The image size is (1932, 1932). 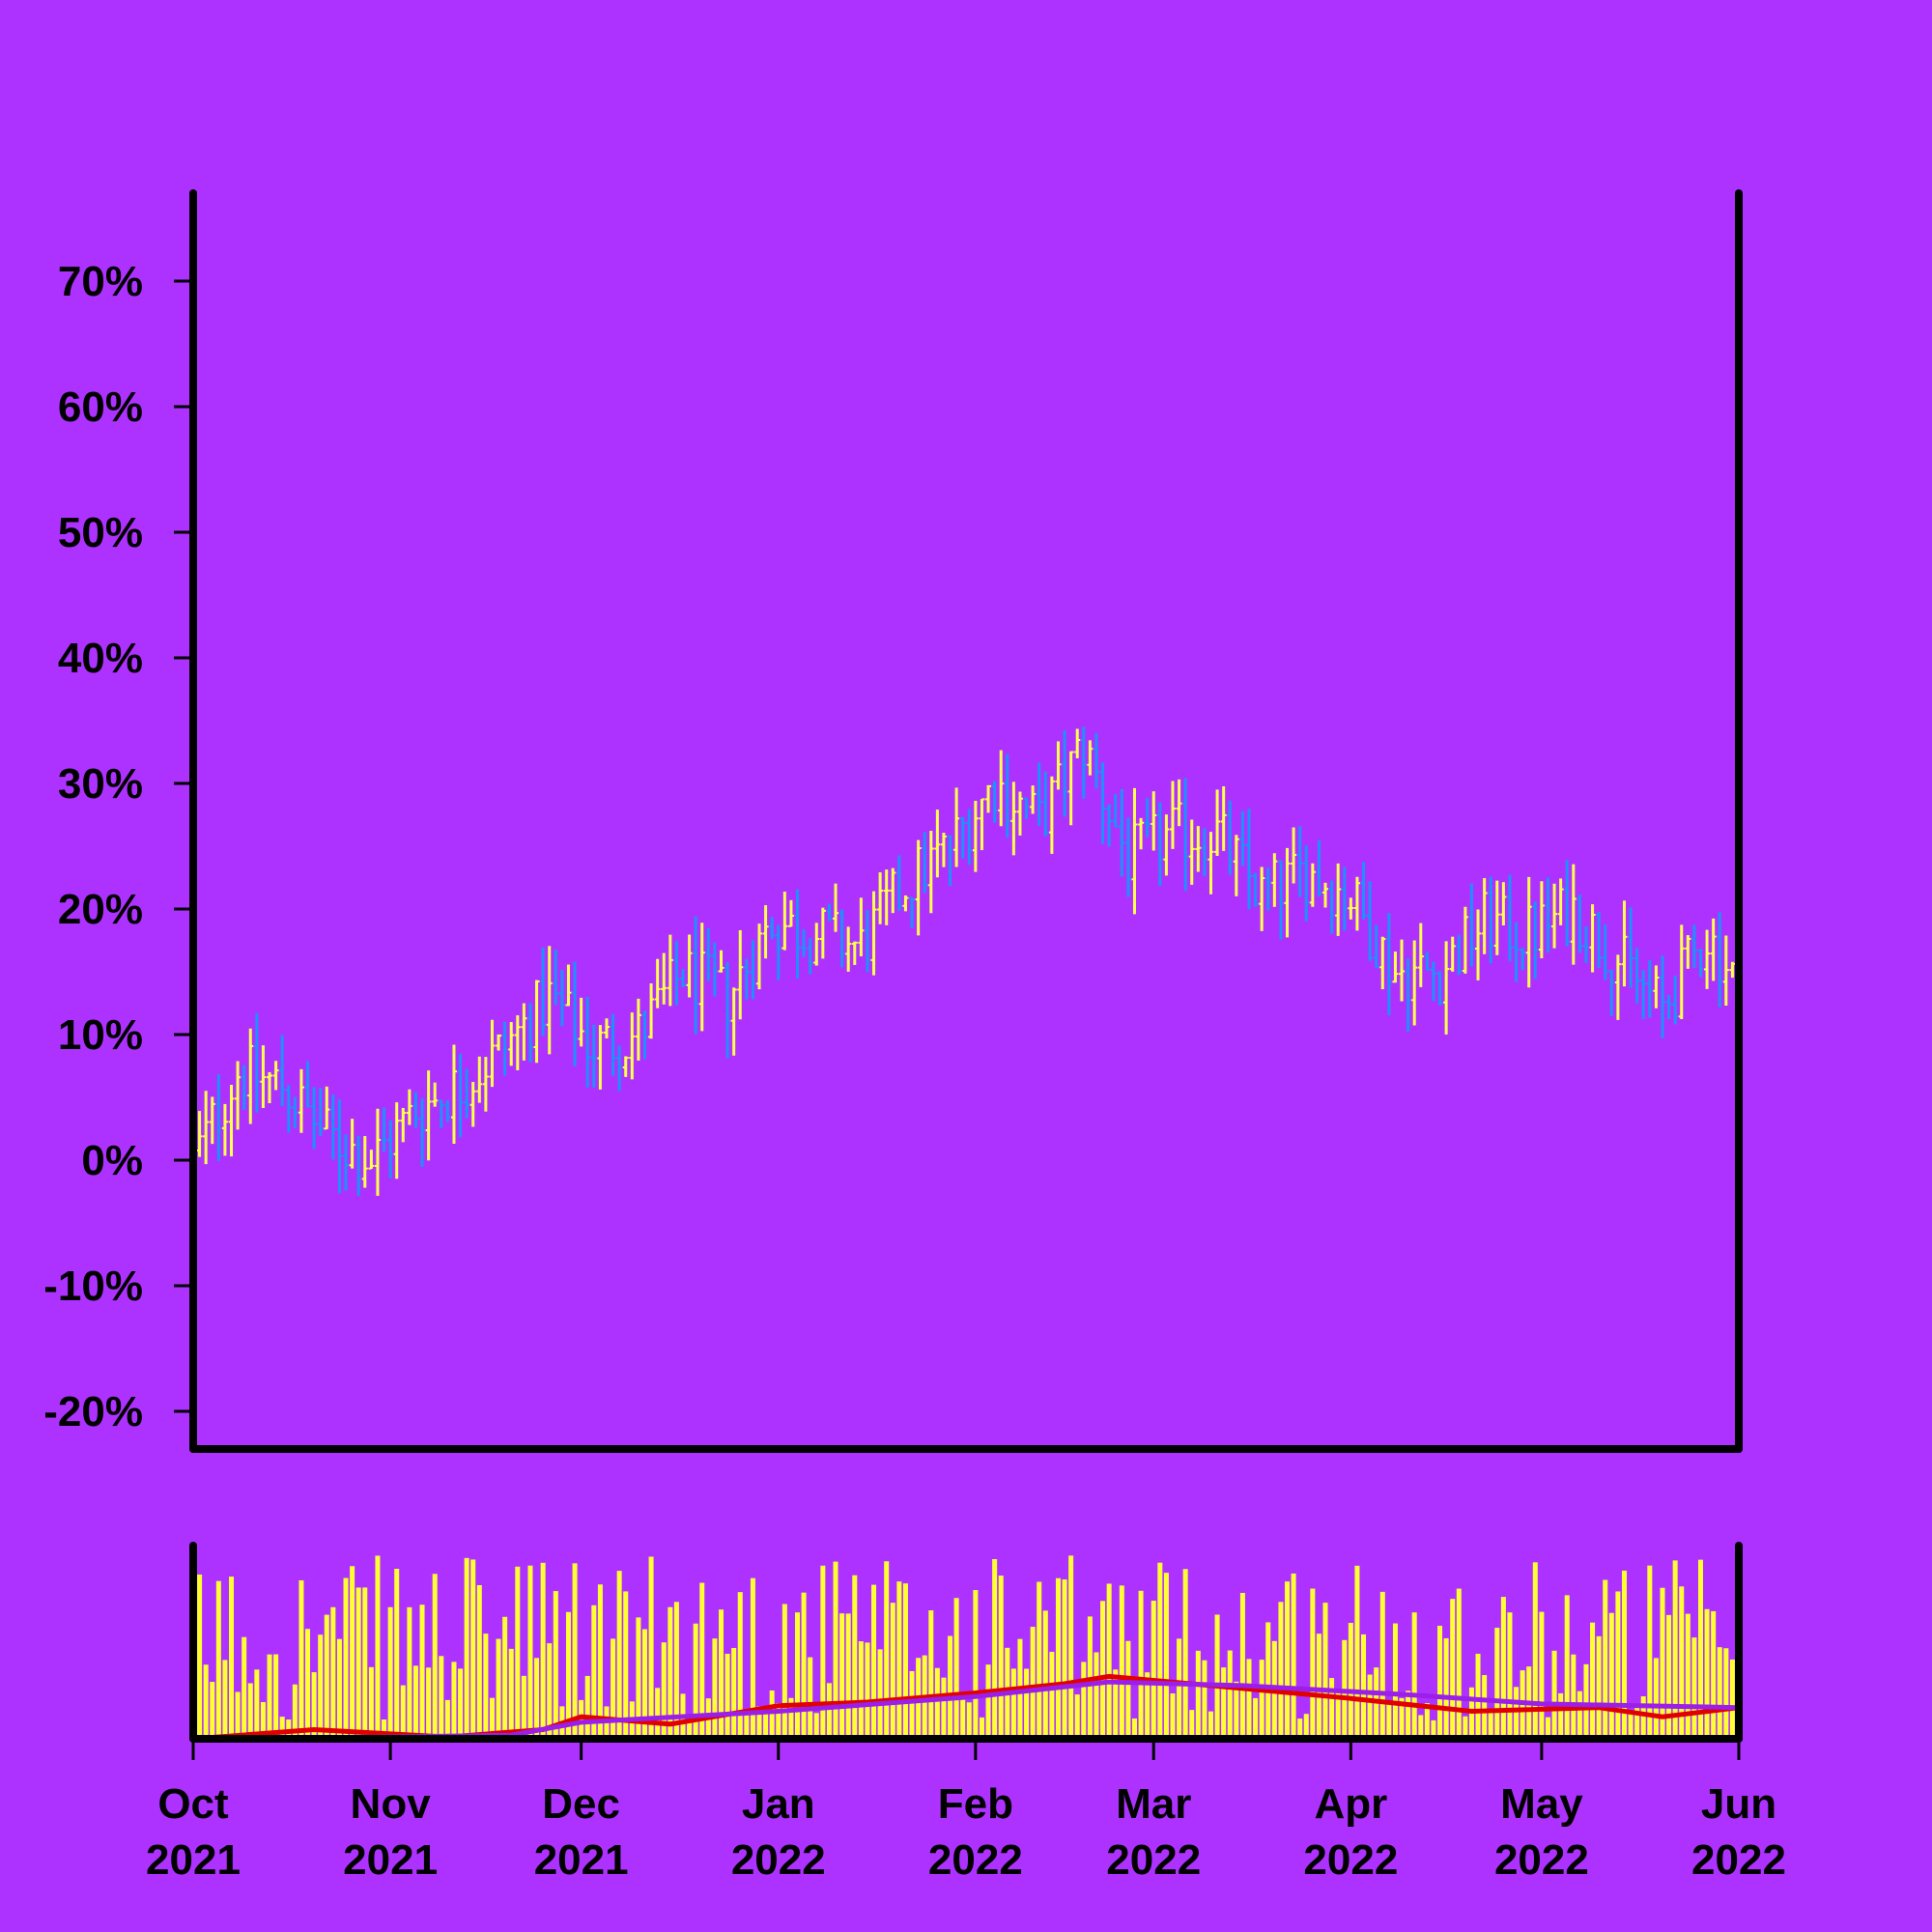 What do you see at coordinates (975, 1804) in the screenshot?
I see `x-tick-month-label: Feb` at bounding box center [975, 1804].